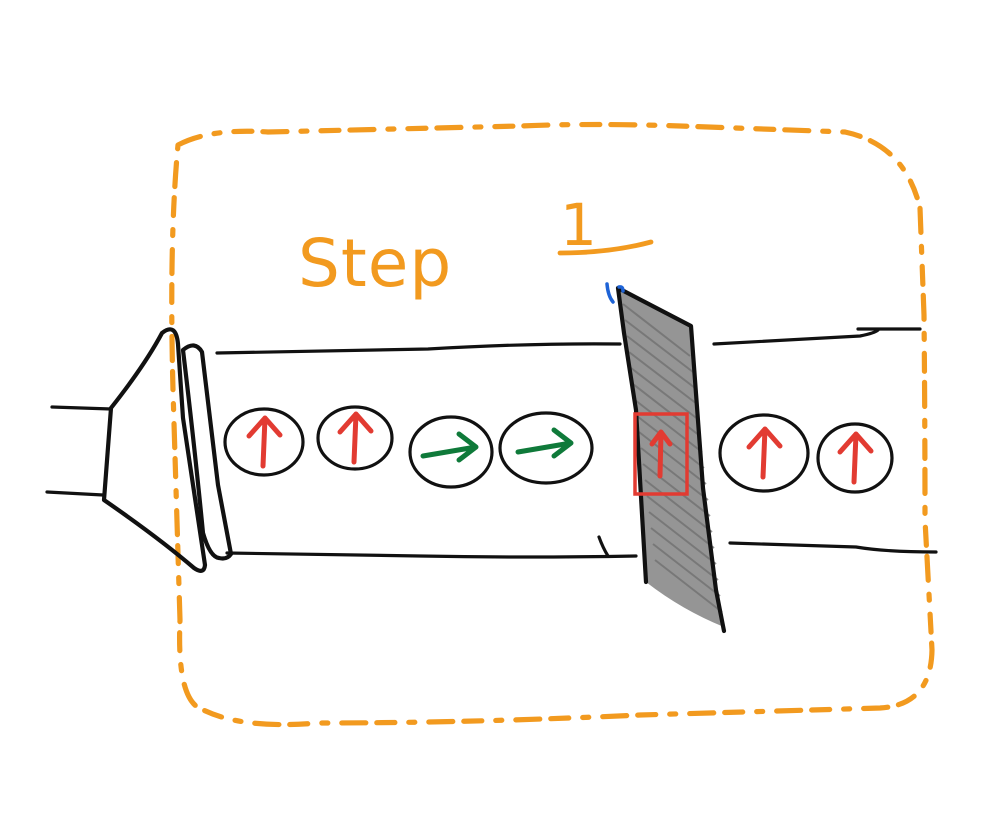  What do you see at coordinates (207, 452) in the screenshot?
I see `funnel-rim` at bounding box center [207, 452].